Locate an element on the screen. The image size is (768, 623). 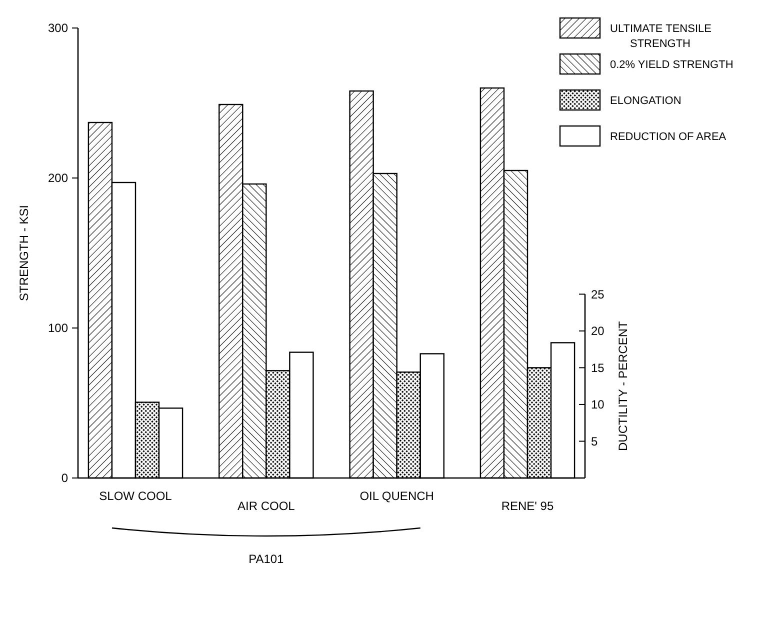
y-tick-label: 0 is located at coordinates (64, 478).